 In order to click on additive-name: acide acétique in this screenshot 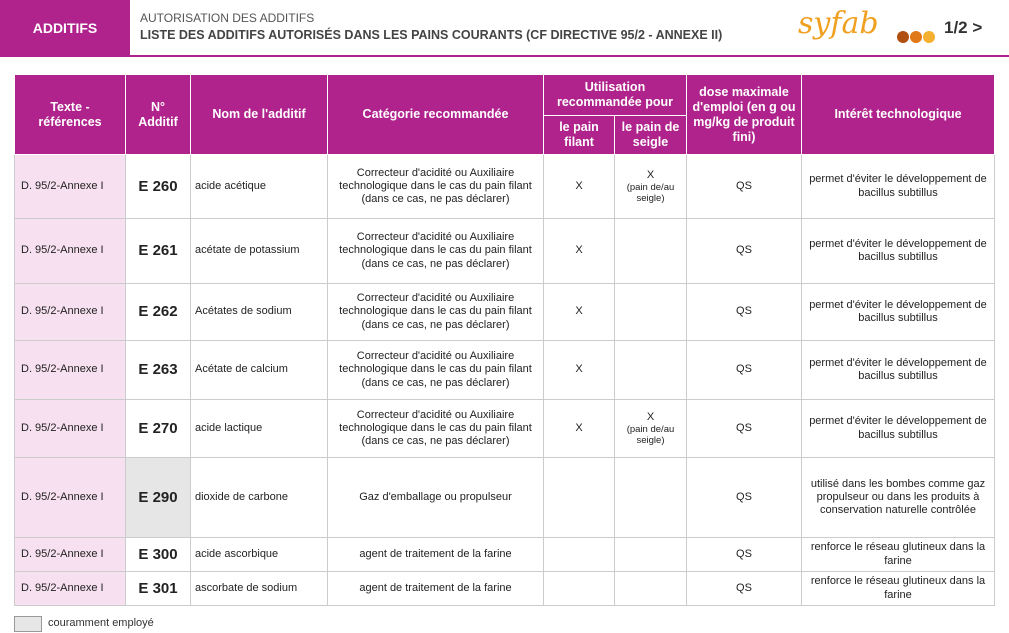, I will do `click(259, 186)`.